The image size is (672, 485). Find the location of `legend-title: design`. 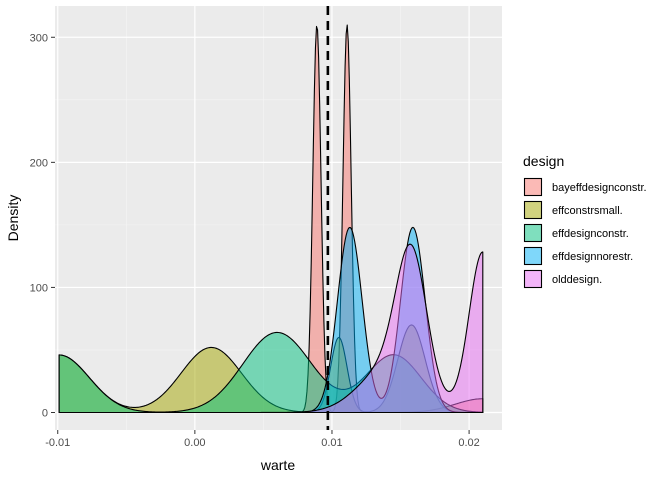

legend-title: design is located at coordinates (543, 161).